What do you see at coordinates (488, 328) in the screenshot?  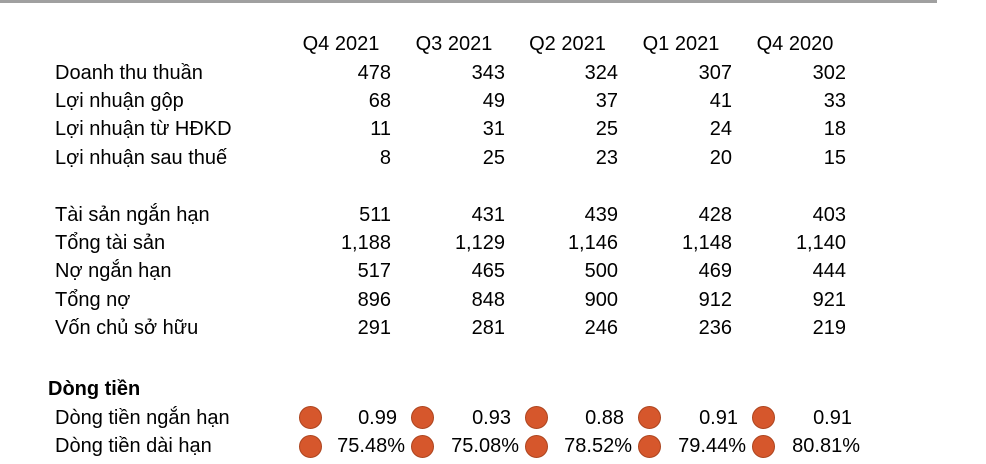 I see `value-cell: 281` at bounding box center [488, 328].